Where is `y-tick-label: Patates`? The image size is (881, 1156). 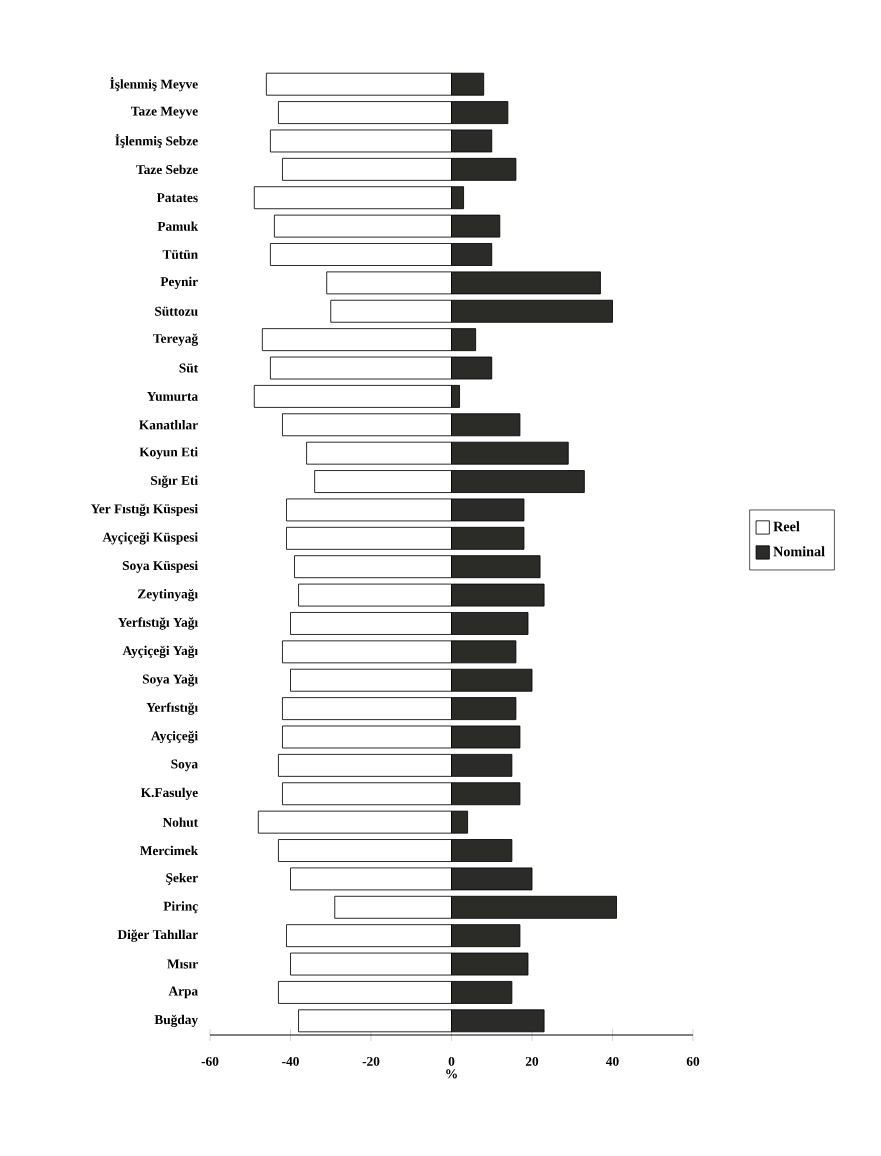 y-tick-label: Patates is located at coordinates (177, 198).